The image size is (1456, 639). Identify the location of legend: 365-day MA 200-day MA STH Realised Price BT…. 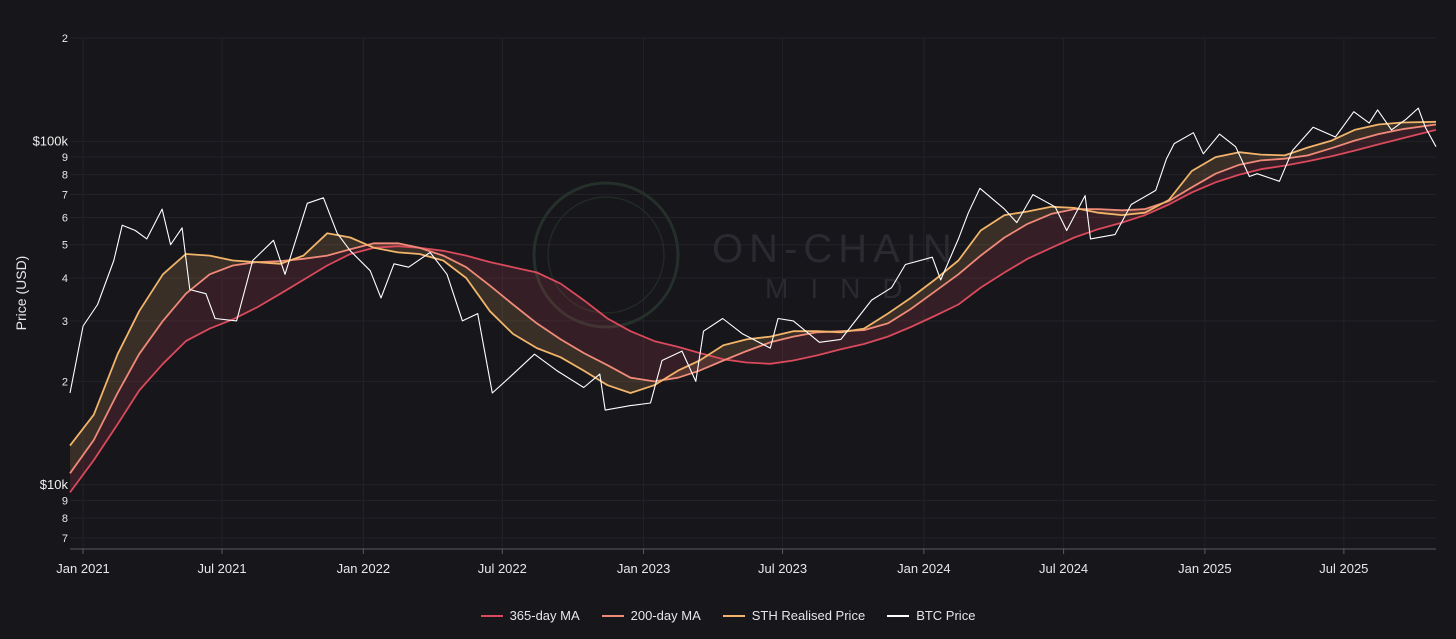
(728, 615).